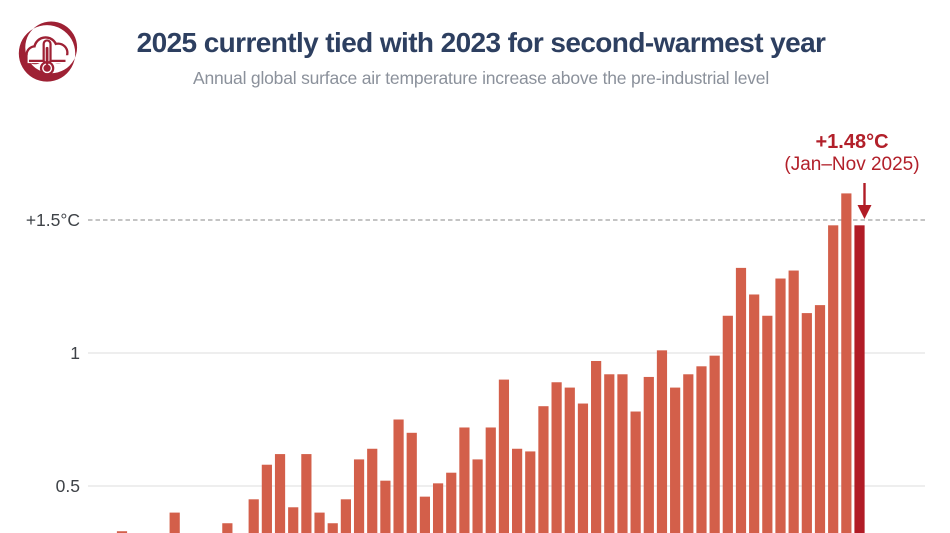 The image size is (950, 533). I want to click on bar-1992, so click(425, 514).